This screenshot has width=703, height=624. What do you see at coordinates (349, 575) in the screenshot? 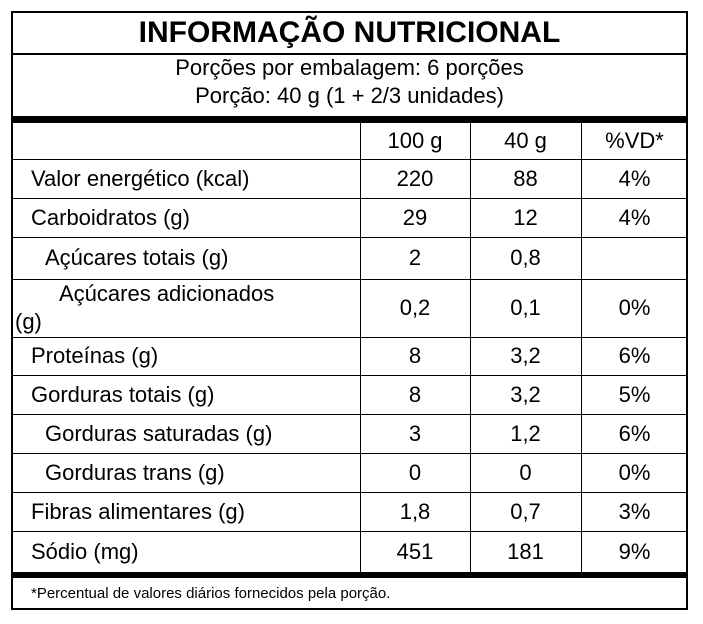
I see `footer-divider` at bounding box center [349, 575].